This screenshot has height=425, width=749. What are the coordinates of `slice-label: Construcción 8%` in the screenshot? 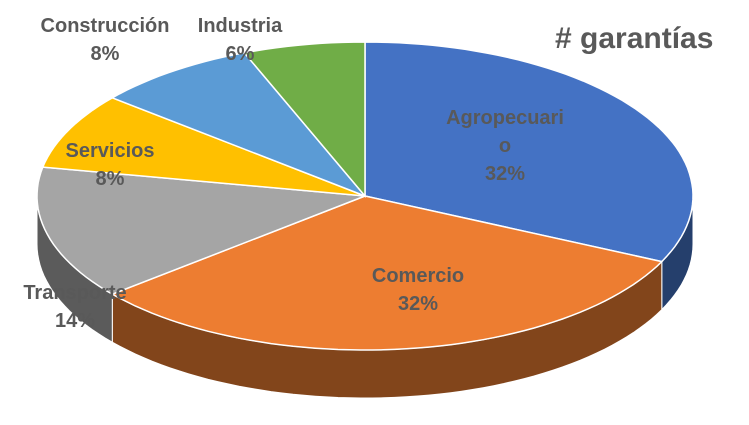 It's located at (105, 40).